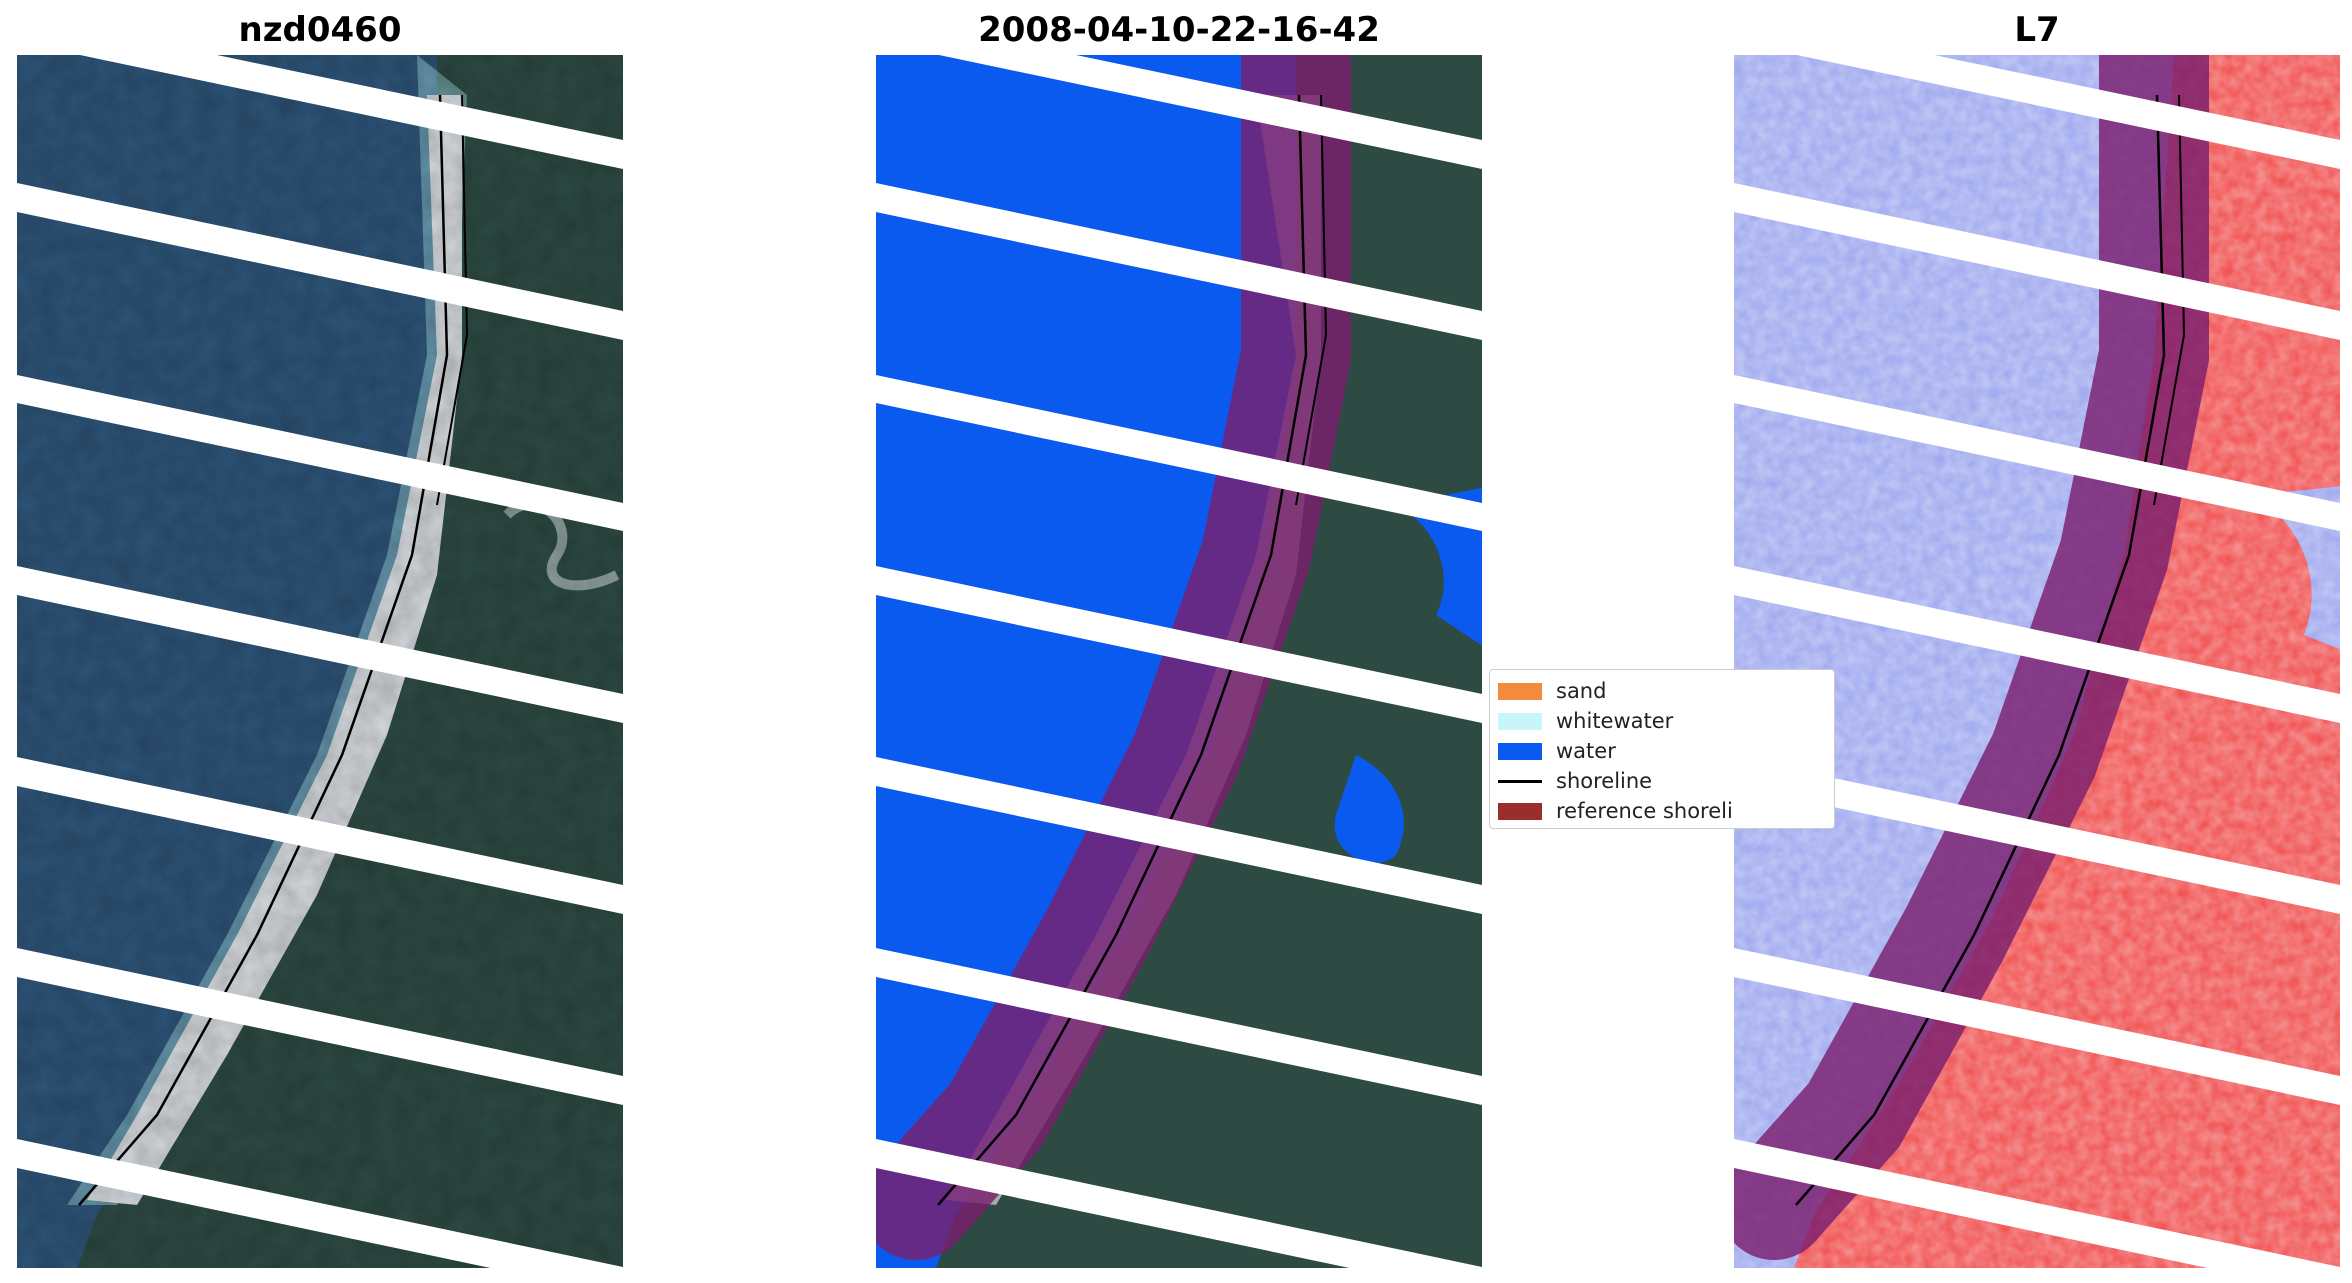 The width and height of the screenshot is (2352, 1283). I want to click on legend-swatch-reference-shoreline, so click(1520, 811).